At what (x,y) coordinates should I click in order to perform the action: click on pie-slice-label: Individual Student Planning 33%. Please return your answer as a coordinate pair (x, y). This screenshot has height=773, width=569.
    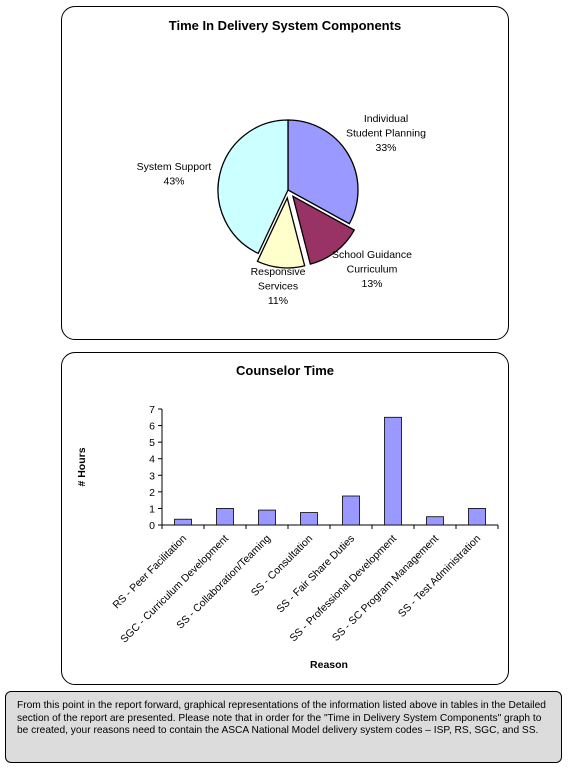
    Looking at the image, I should click on (386, 133).